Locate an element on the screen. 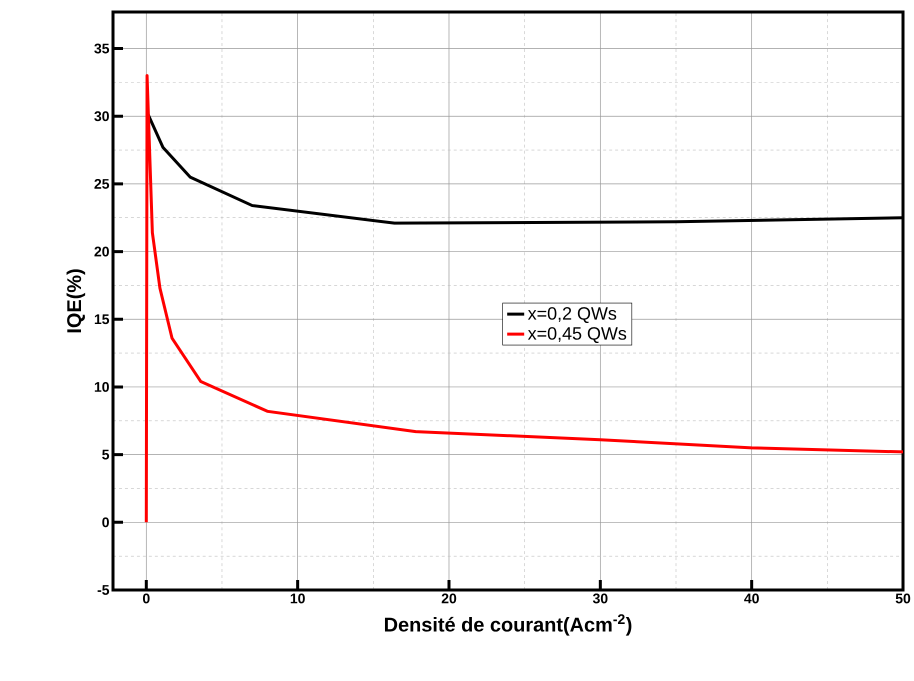 This screenshot has height=681, width=914. legend-label: x=0,45 QWs is located at coordinates (577, 335).